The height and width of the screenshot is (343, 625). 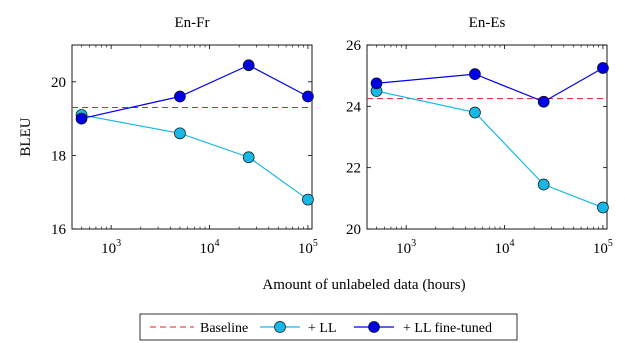 I want to click on legend-entry: + LL, so click(x=298, y=328).